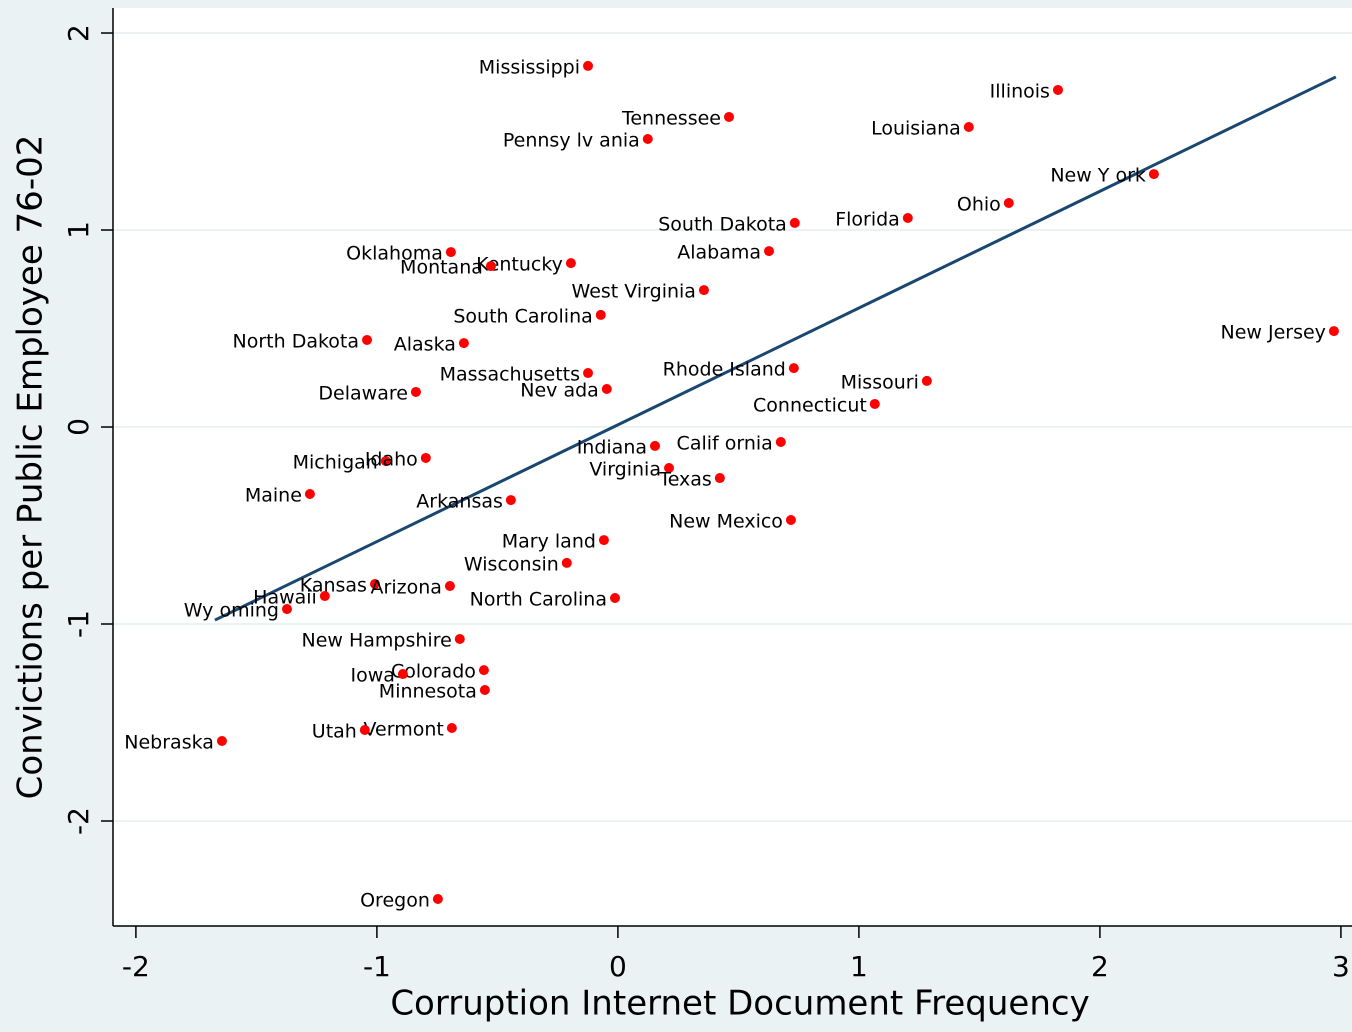  What do you see at coordinates (285, 598) in the screenshot?
I see `point-label: Hawaii` at bounding box center [285, 598].